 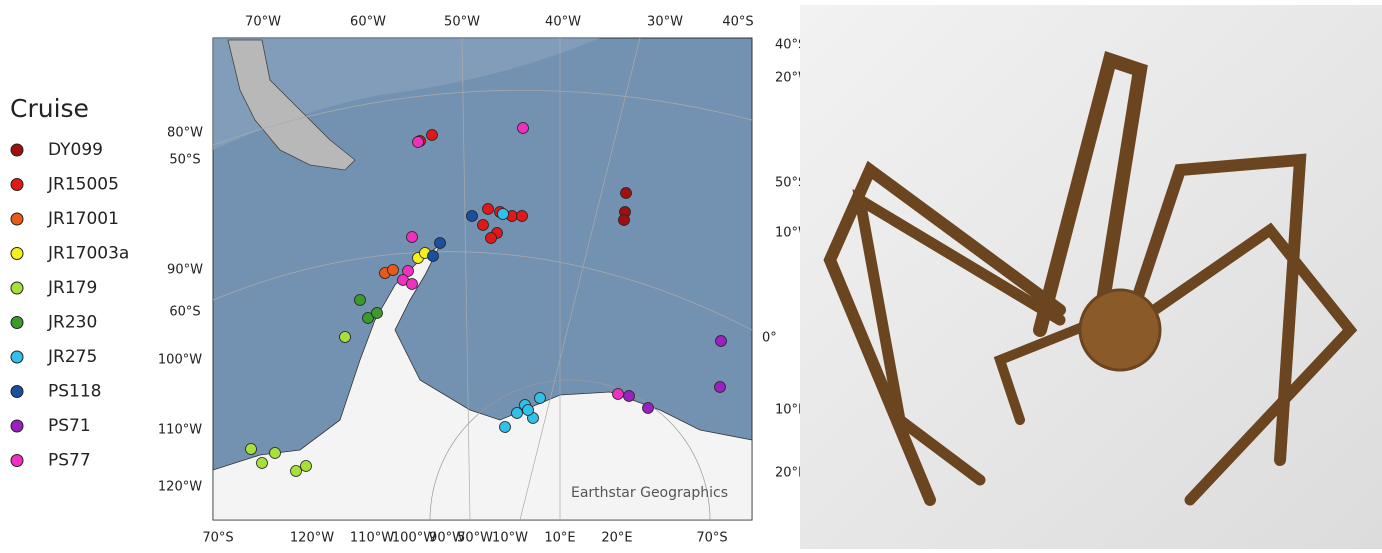 What do you see at coordinates (291, 105) in the screenshot?
I see `south-america` at bounding box center [291, 105].